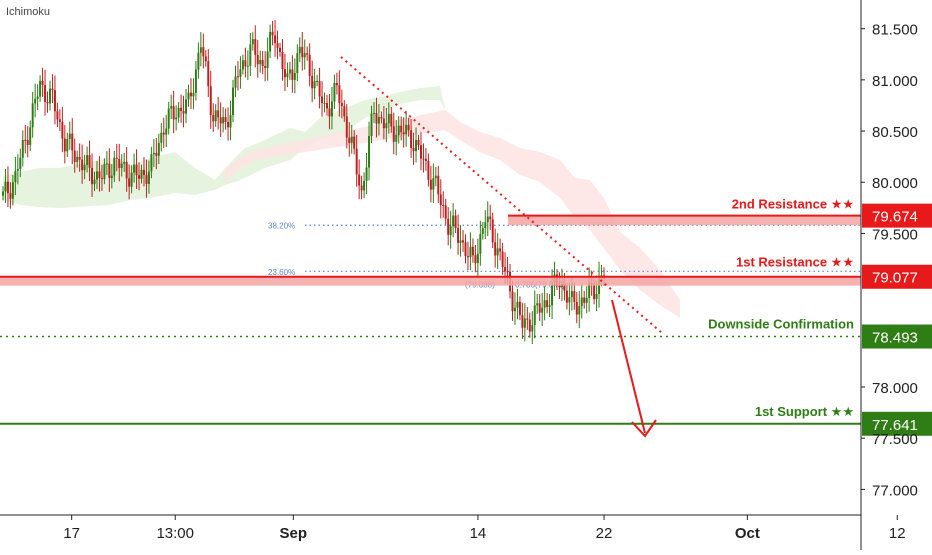 This screenshot has height=555, width=932. I want to click on projection-arrow, so click(628, 366).